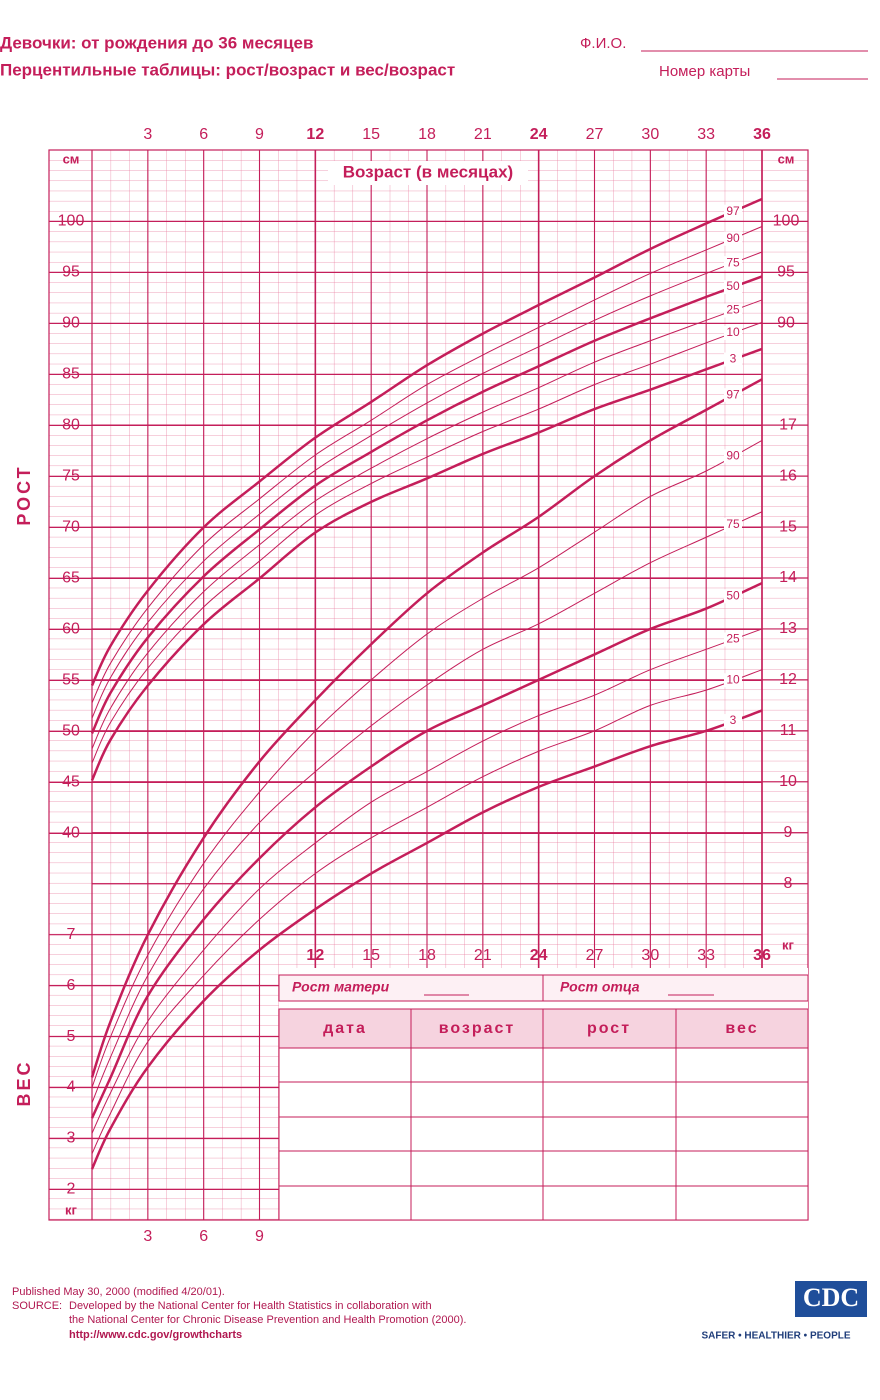 Image resolution: width=880 pixels, height=1400 pixels. Describe the element at coordinates (203, 1236) in the screenshot. I see `x-tick-label: 6` at that location.